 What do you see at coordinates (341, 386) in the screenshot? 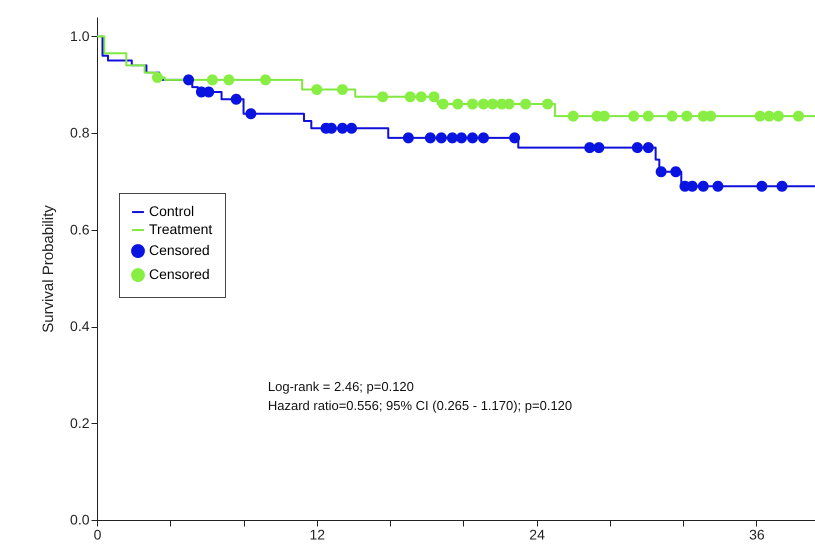
I see `annotation: Log-rank = 2.46; p=0.120` at bounding box center [341, 386].